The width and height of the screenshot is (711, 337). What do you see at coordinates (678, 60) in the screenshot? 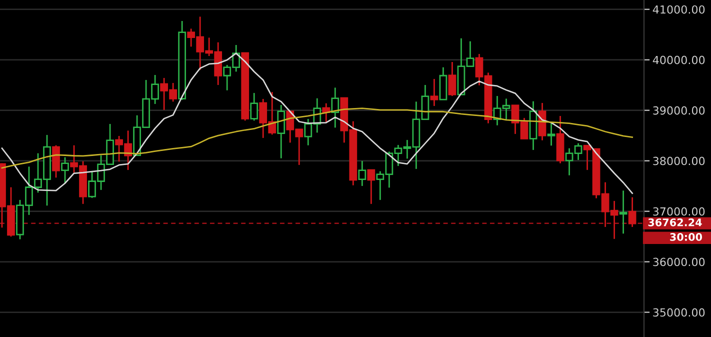
I see `y-tick-label: 40000.00` at bounding box center [678, 60].